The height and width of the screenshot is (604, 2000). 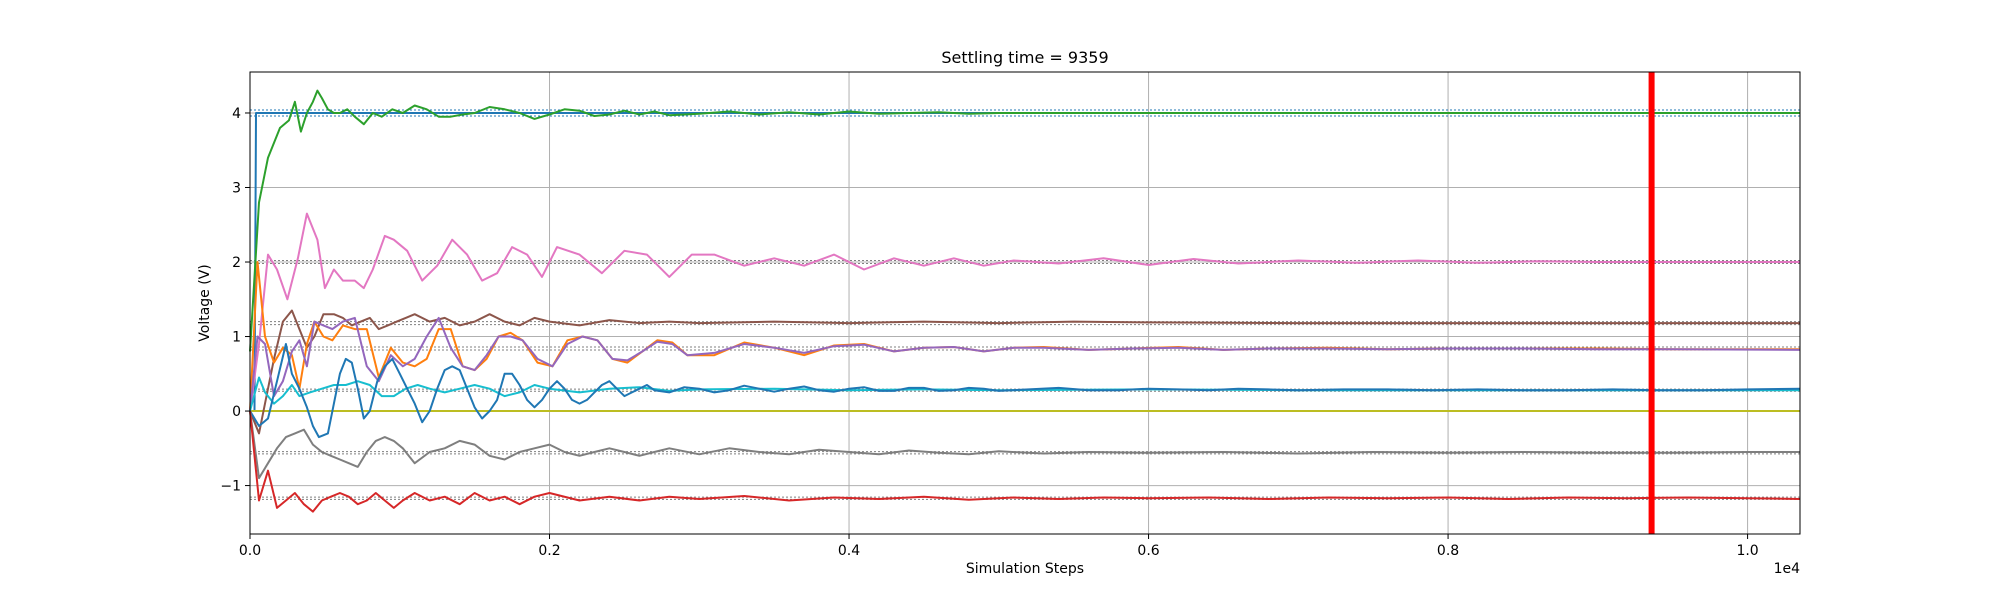 What do you see at coordinates (1024, 57) in the screenshot?
I see `chart-title: Settling time = 9359` at bounding box center [1024, 57].